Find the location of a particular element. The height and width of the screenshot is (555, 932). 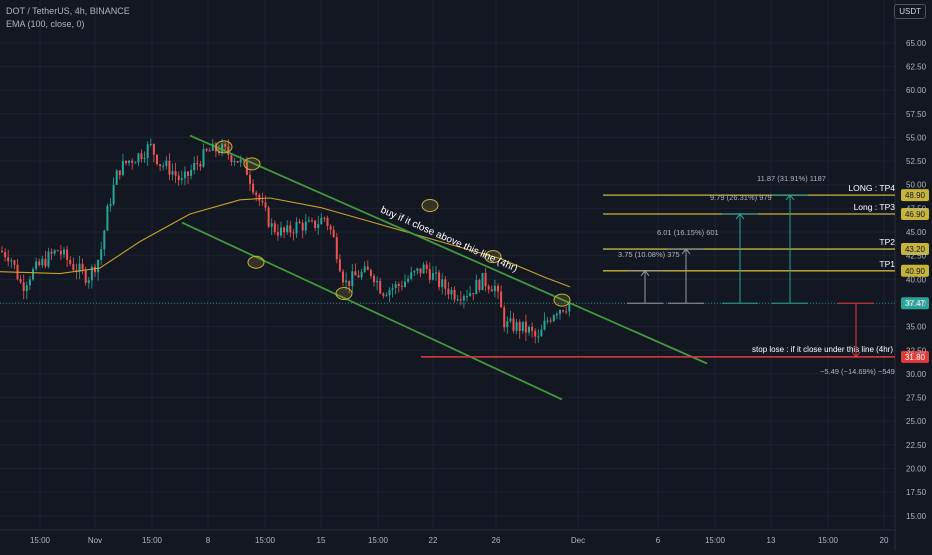

current-price-text: 37.47 is located at coordinates (915, 303).